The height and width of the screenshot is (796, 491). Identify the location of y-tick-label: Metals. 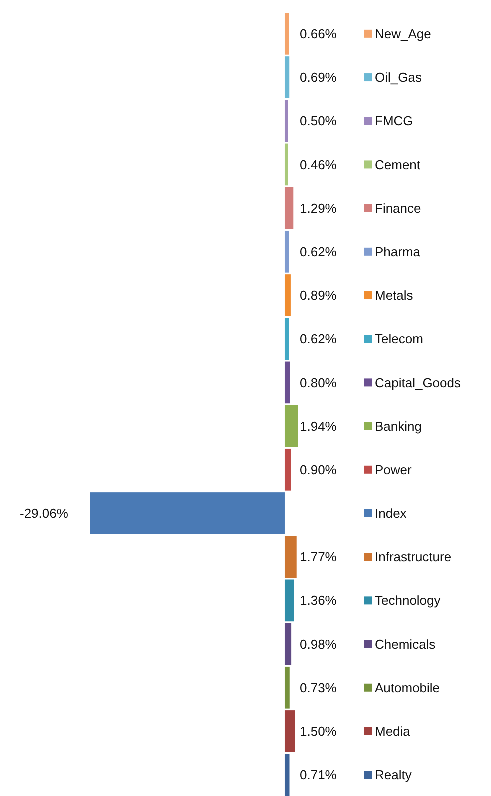
(394, 296).